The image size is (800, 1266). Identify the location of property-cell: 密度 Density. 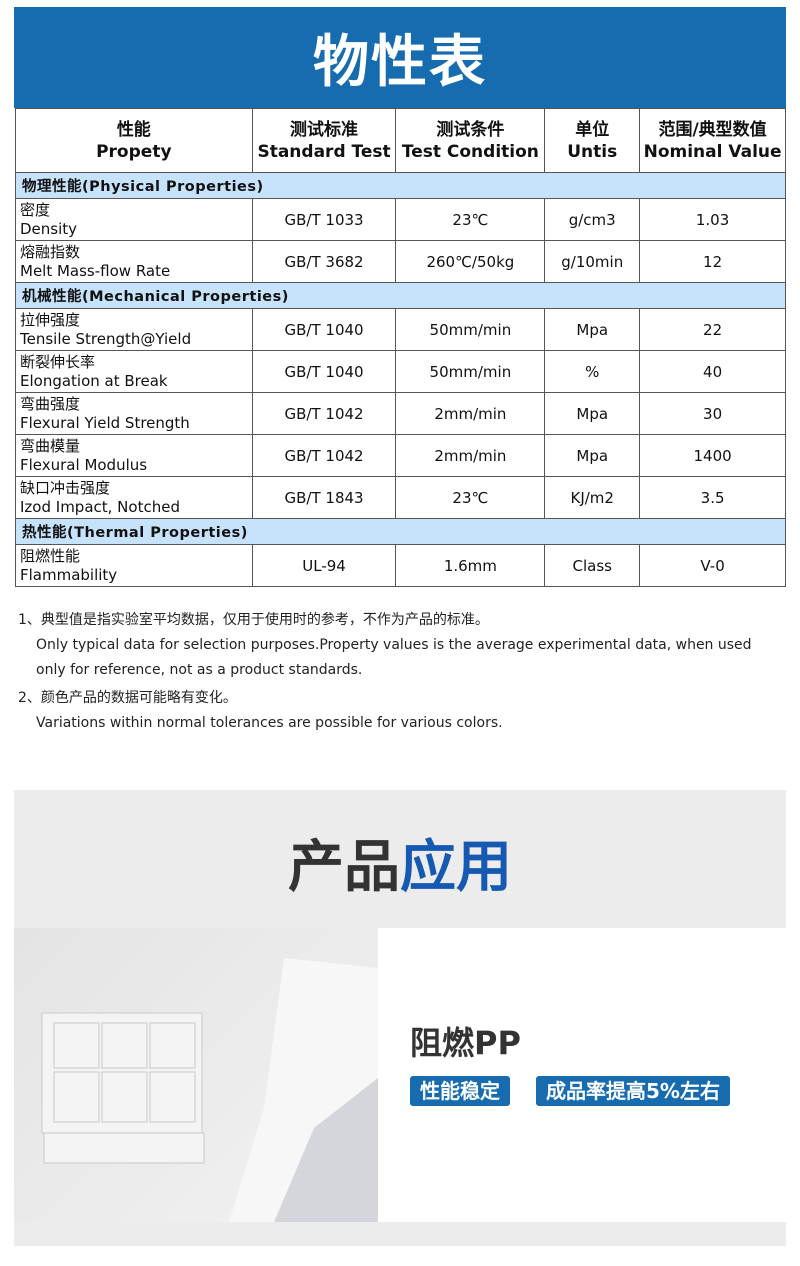
(134, 219).